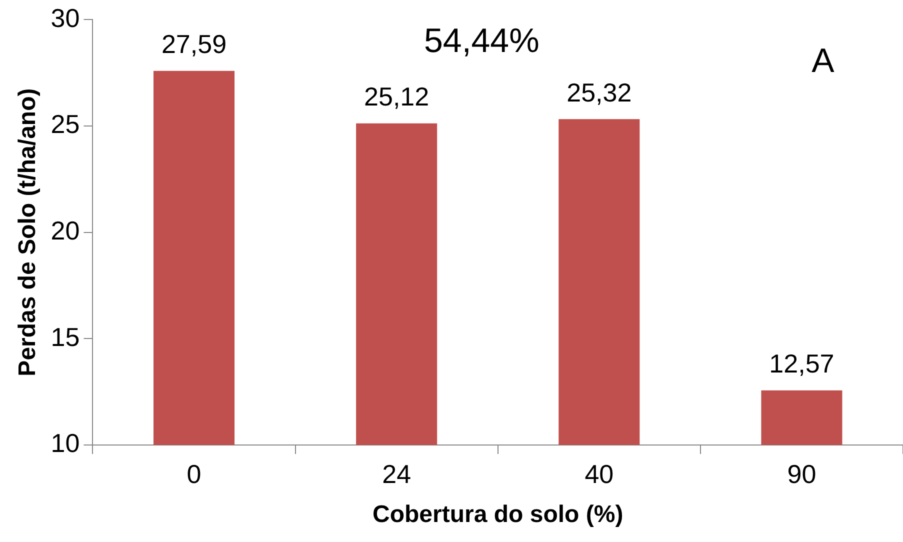 The width and height of the screenshot is (903, 542). Describe the element at coordinates (801, 473) in the screenshot. I see `x-tick-label: 90` at that location.